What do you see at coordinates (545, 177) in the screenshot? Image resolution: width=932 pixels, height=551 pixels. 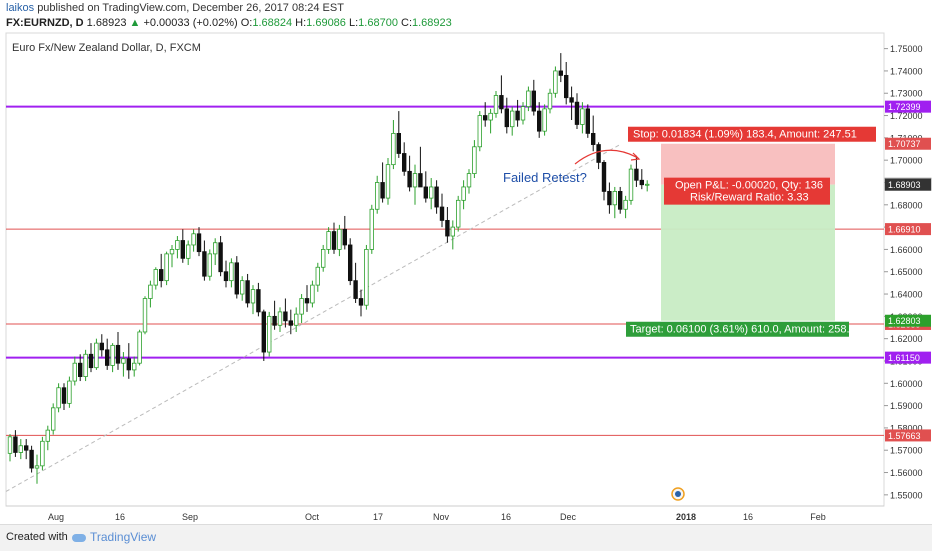 I see `annotation-text: Failed Retest?` at bounding box center [545, 177].